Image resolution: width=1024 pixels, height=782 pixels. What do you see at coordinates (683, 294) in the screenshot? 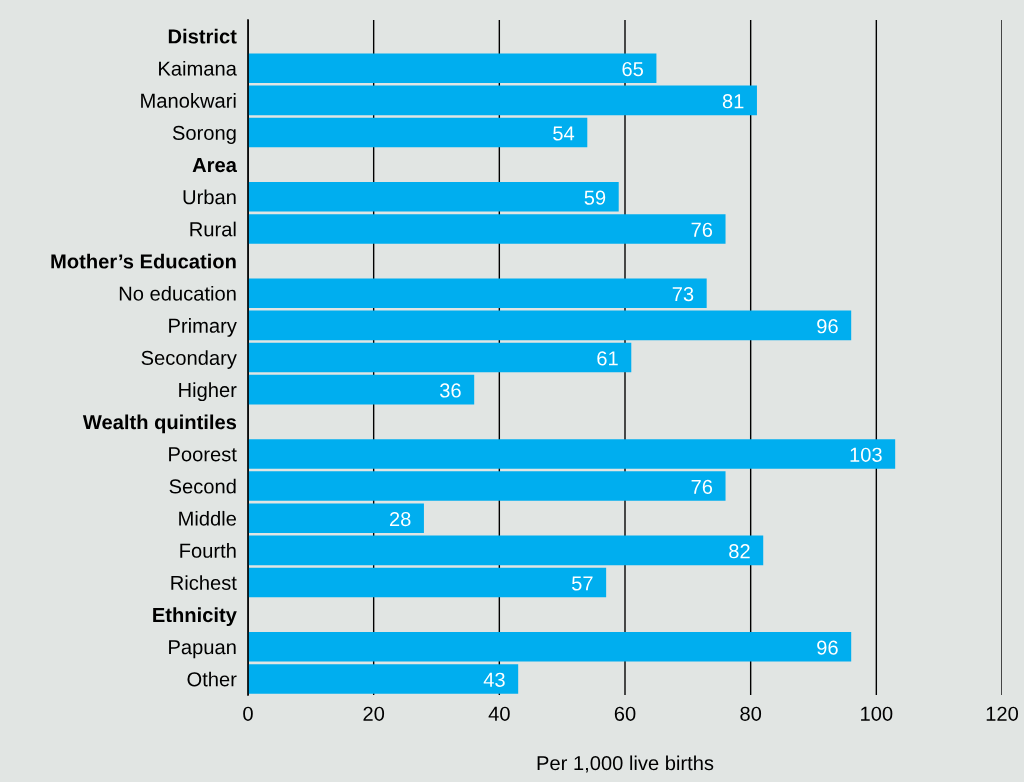
I see `data-label: 73` at bounding box center [683, 294].